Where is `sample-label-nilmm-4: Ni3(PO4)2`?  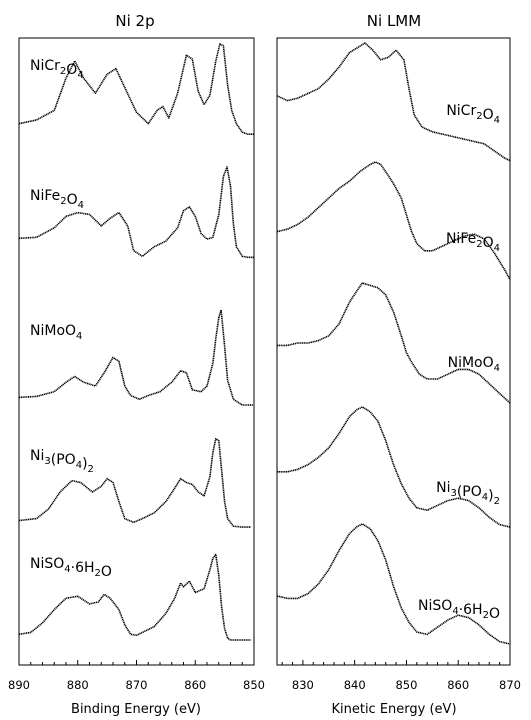
sample-label-nilmm-4: Ni3(PO4)2 is located at coordinates (468, 493).